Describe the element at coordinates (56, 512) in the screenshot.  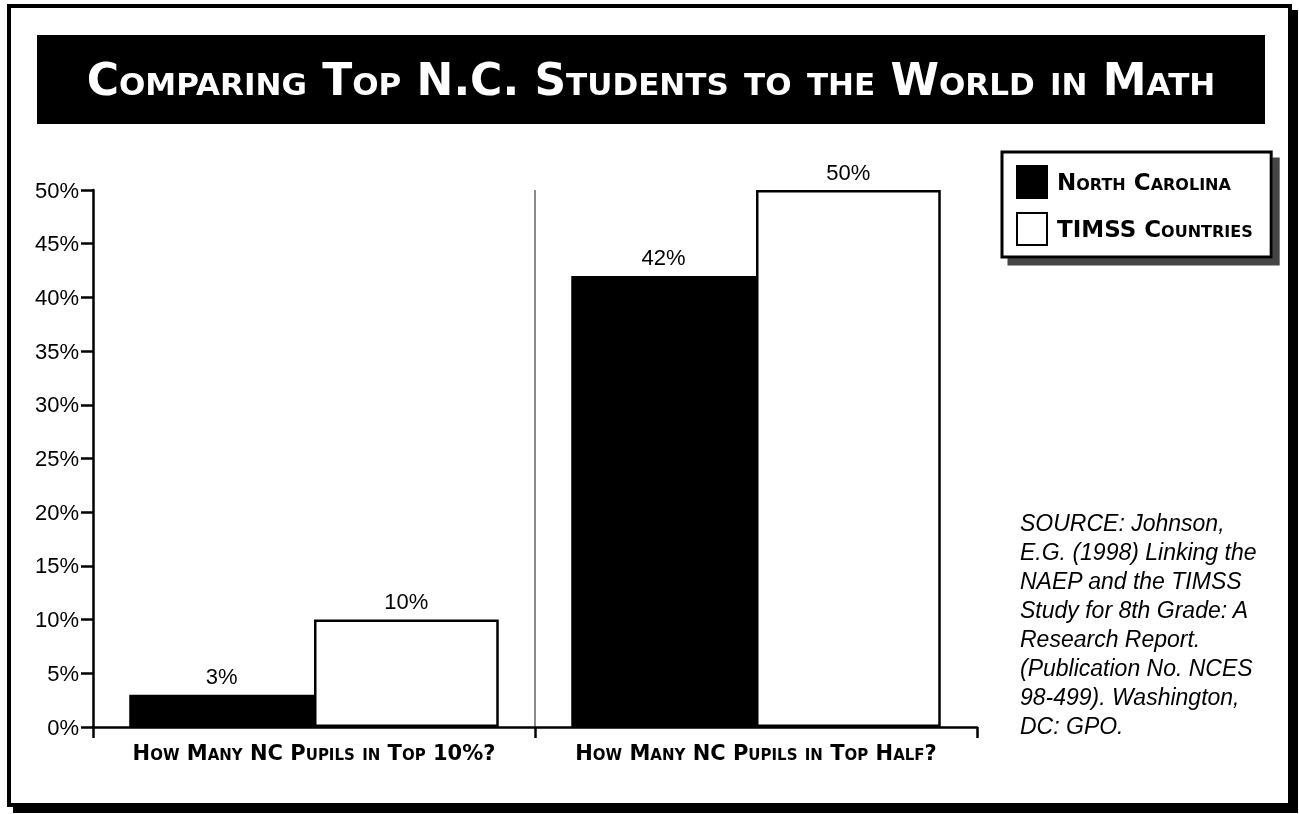
I see `y-tick-label: 20%` at that location.